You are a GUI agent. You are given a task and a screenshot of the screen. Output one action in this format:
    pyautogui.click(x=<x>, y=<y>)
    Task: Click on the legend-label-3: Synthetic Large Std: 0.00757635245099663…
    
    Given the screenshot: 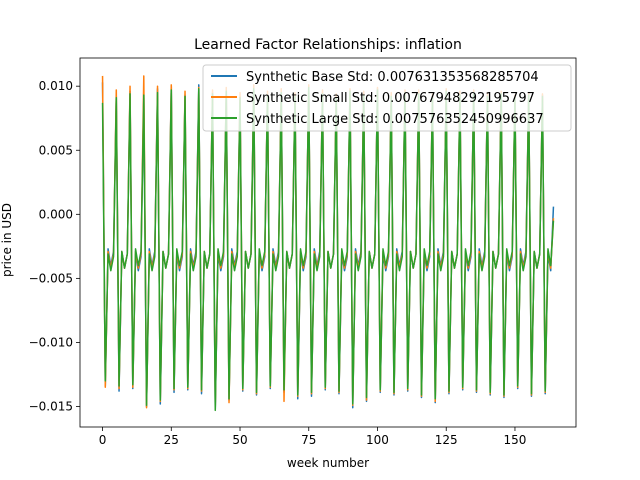 What is the action you would take?
    pyautogui.click(x=395, y=119)
    